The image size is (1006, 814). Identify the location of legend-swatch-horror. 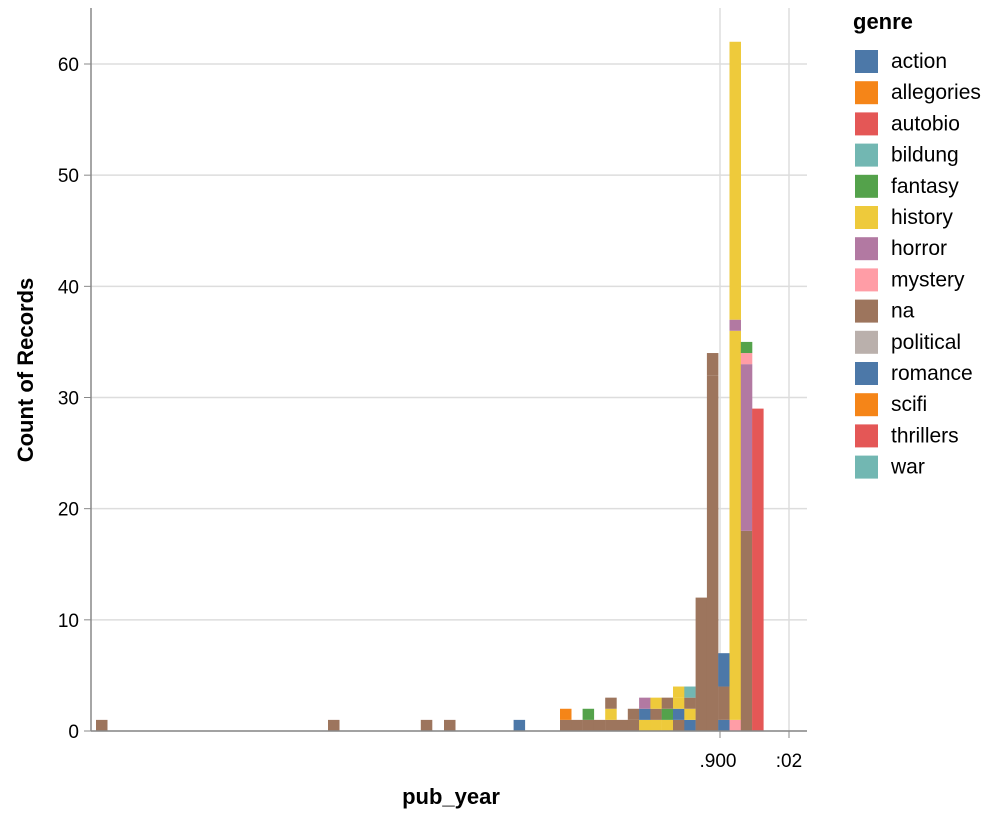
(866, 249).